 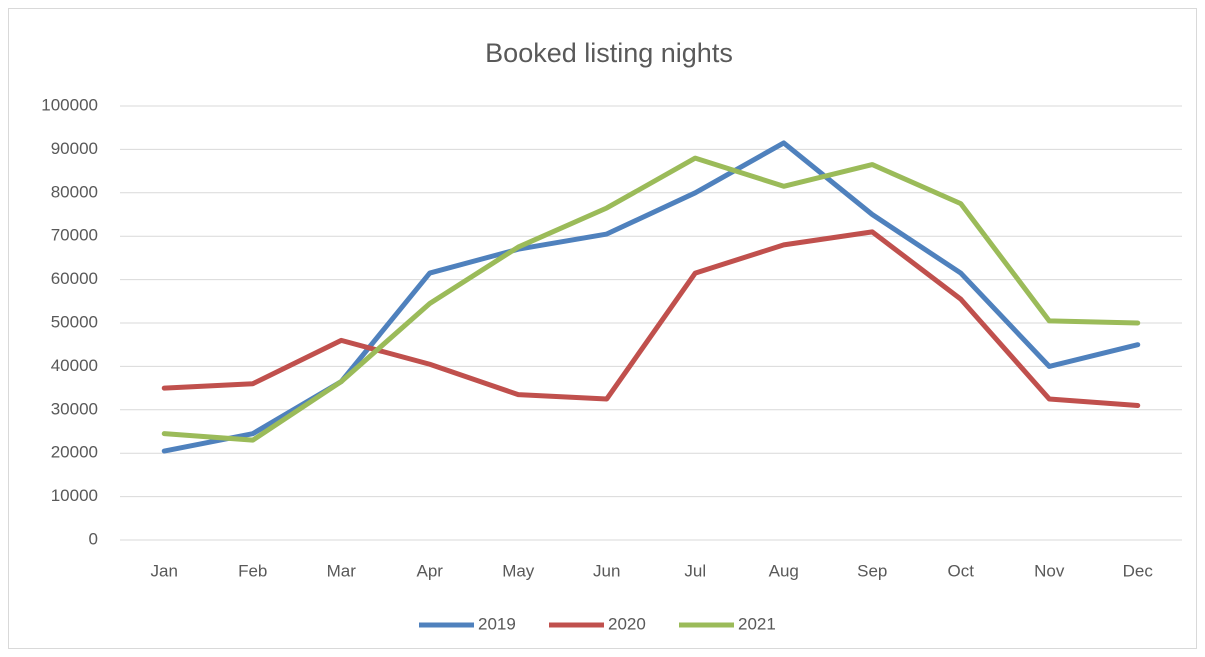 I want to click on x-tick-label: Sep, so click(x=872, y=570).